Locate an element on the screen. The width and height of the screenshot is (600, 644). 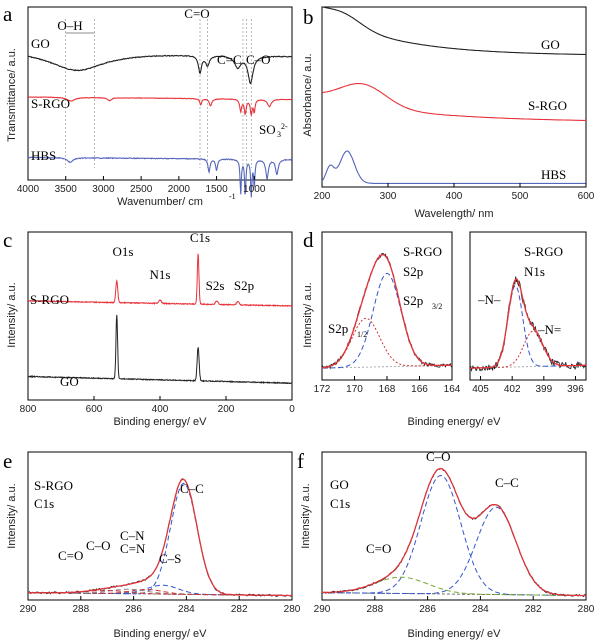
panel-e-tick-label: 286 is located at coordinates (133, 609).